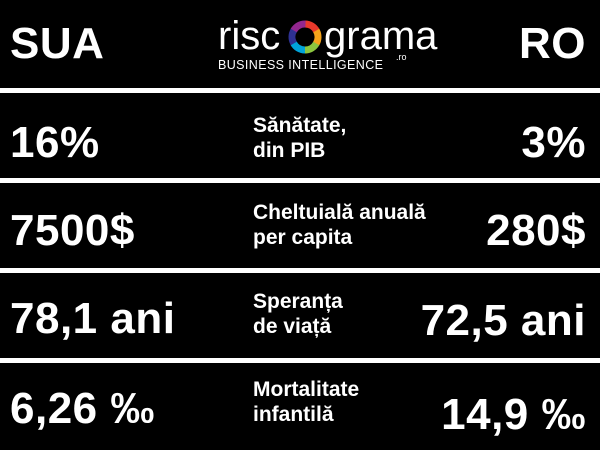 The width and height of the screenshot is (600, 450). What do you see at coordinates (536, 230) in the screenshot?
I see `stat-right-value: 280$` at bounding box center [536, 230].